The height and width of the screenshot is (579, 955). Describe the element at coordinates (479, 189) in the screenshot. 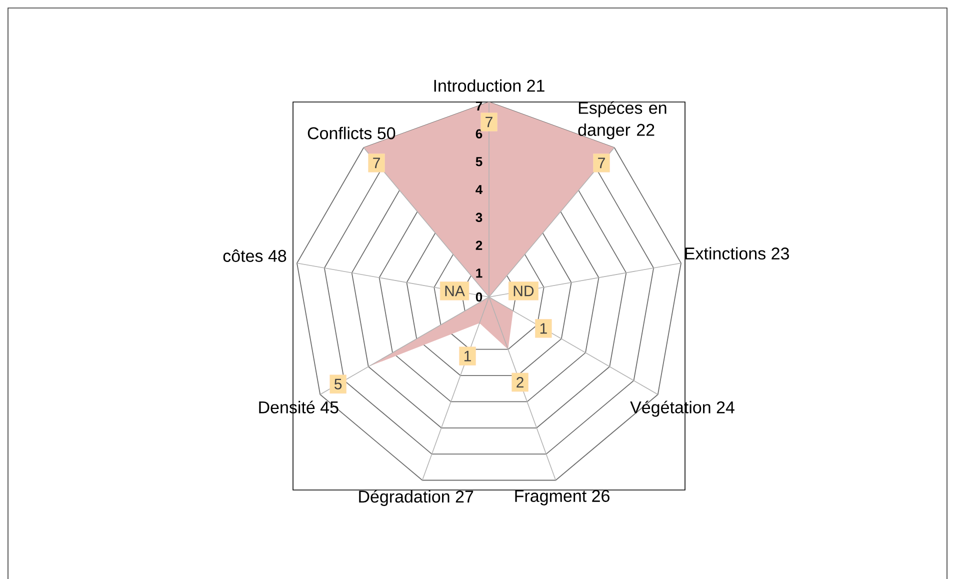

I see `y-tick-label: 4` at that location.